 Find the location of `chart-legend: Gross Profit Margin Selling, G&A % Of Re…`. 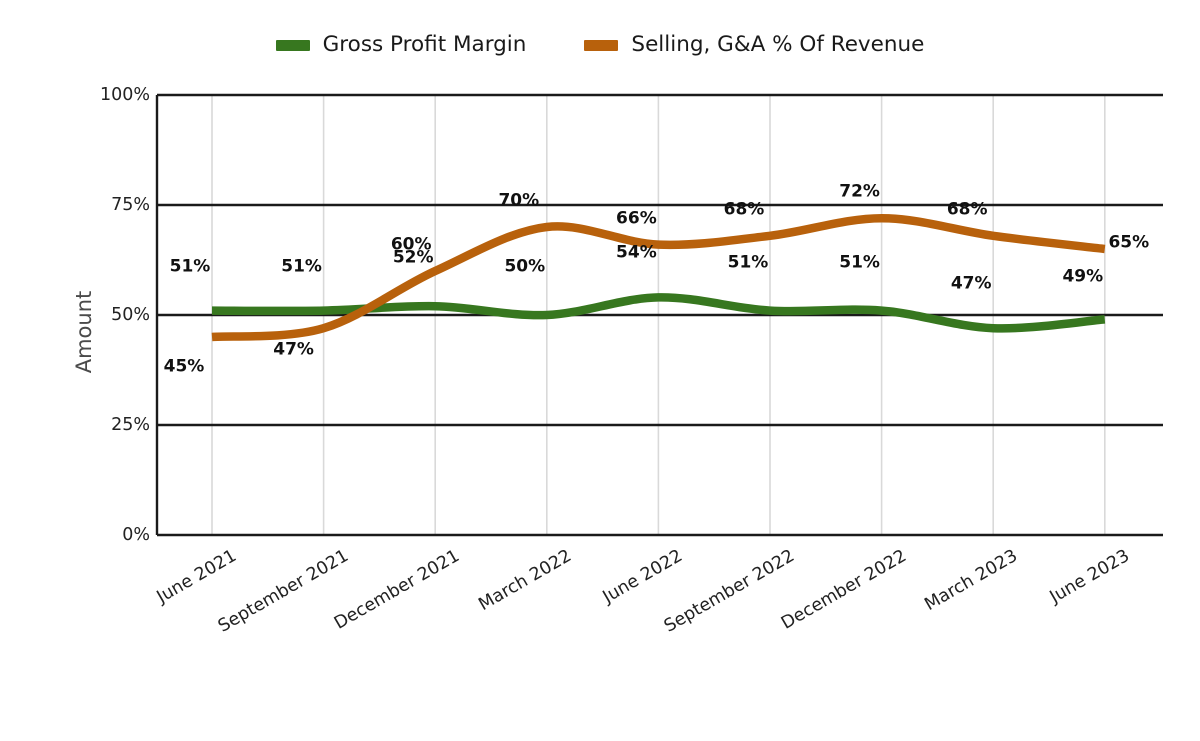

chart-legend: Gross Profit Margin Selling, G&A % Of Re… is located at coordinates (600, 45).